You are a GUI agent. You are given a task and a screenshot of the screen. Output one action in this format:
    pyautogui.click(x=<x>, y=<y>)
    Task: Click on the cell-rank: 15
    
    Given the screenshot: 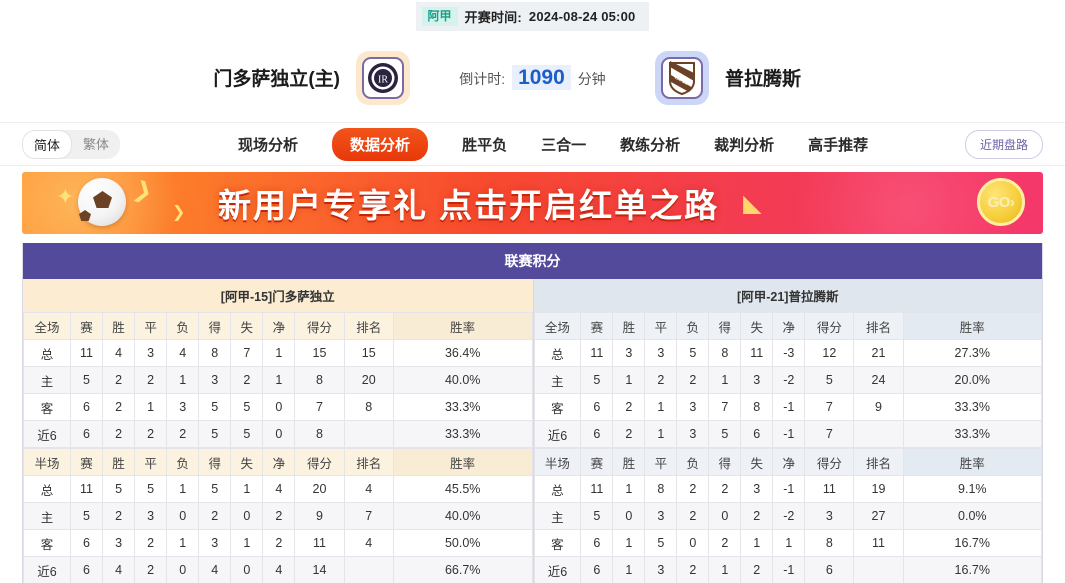 What is the action you would take?
    pyautogui.click(x=368, y=353)
    